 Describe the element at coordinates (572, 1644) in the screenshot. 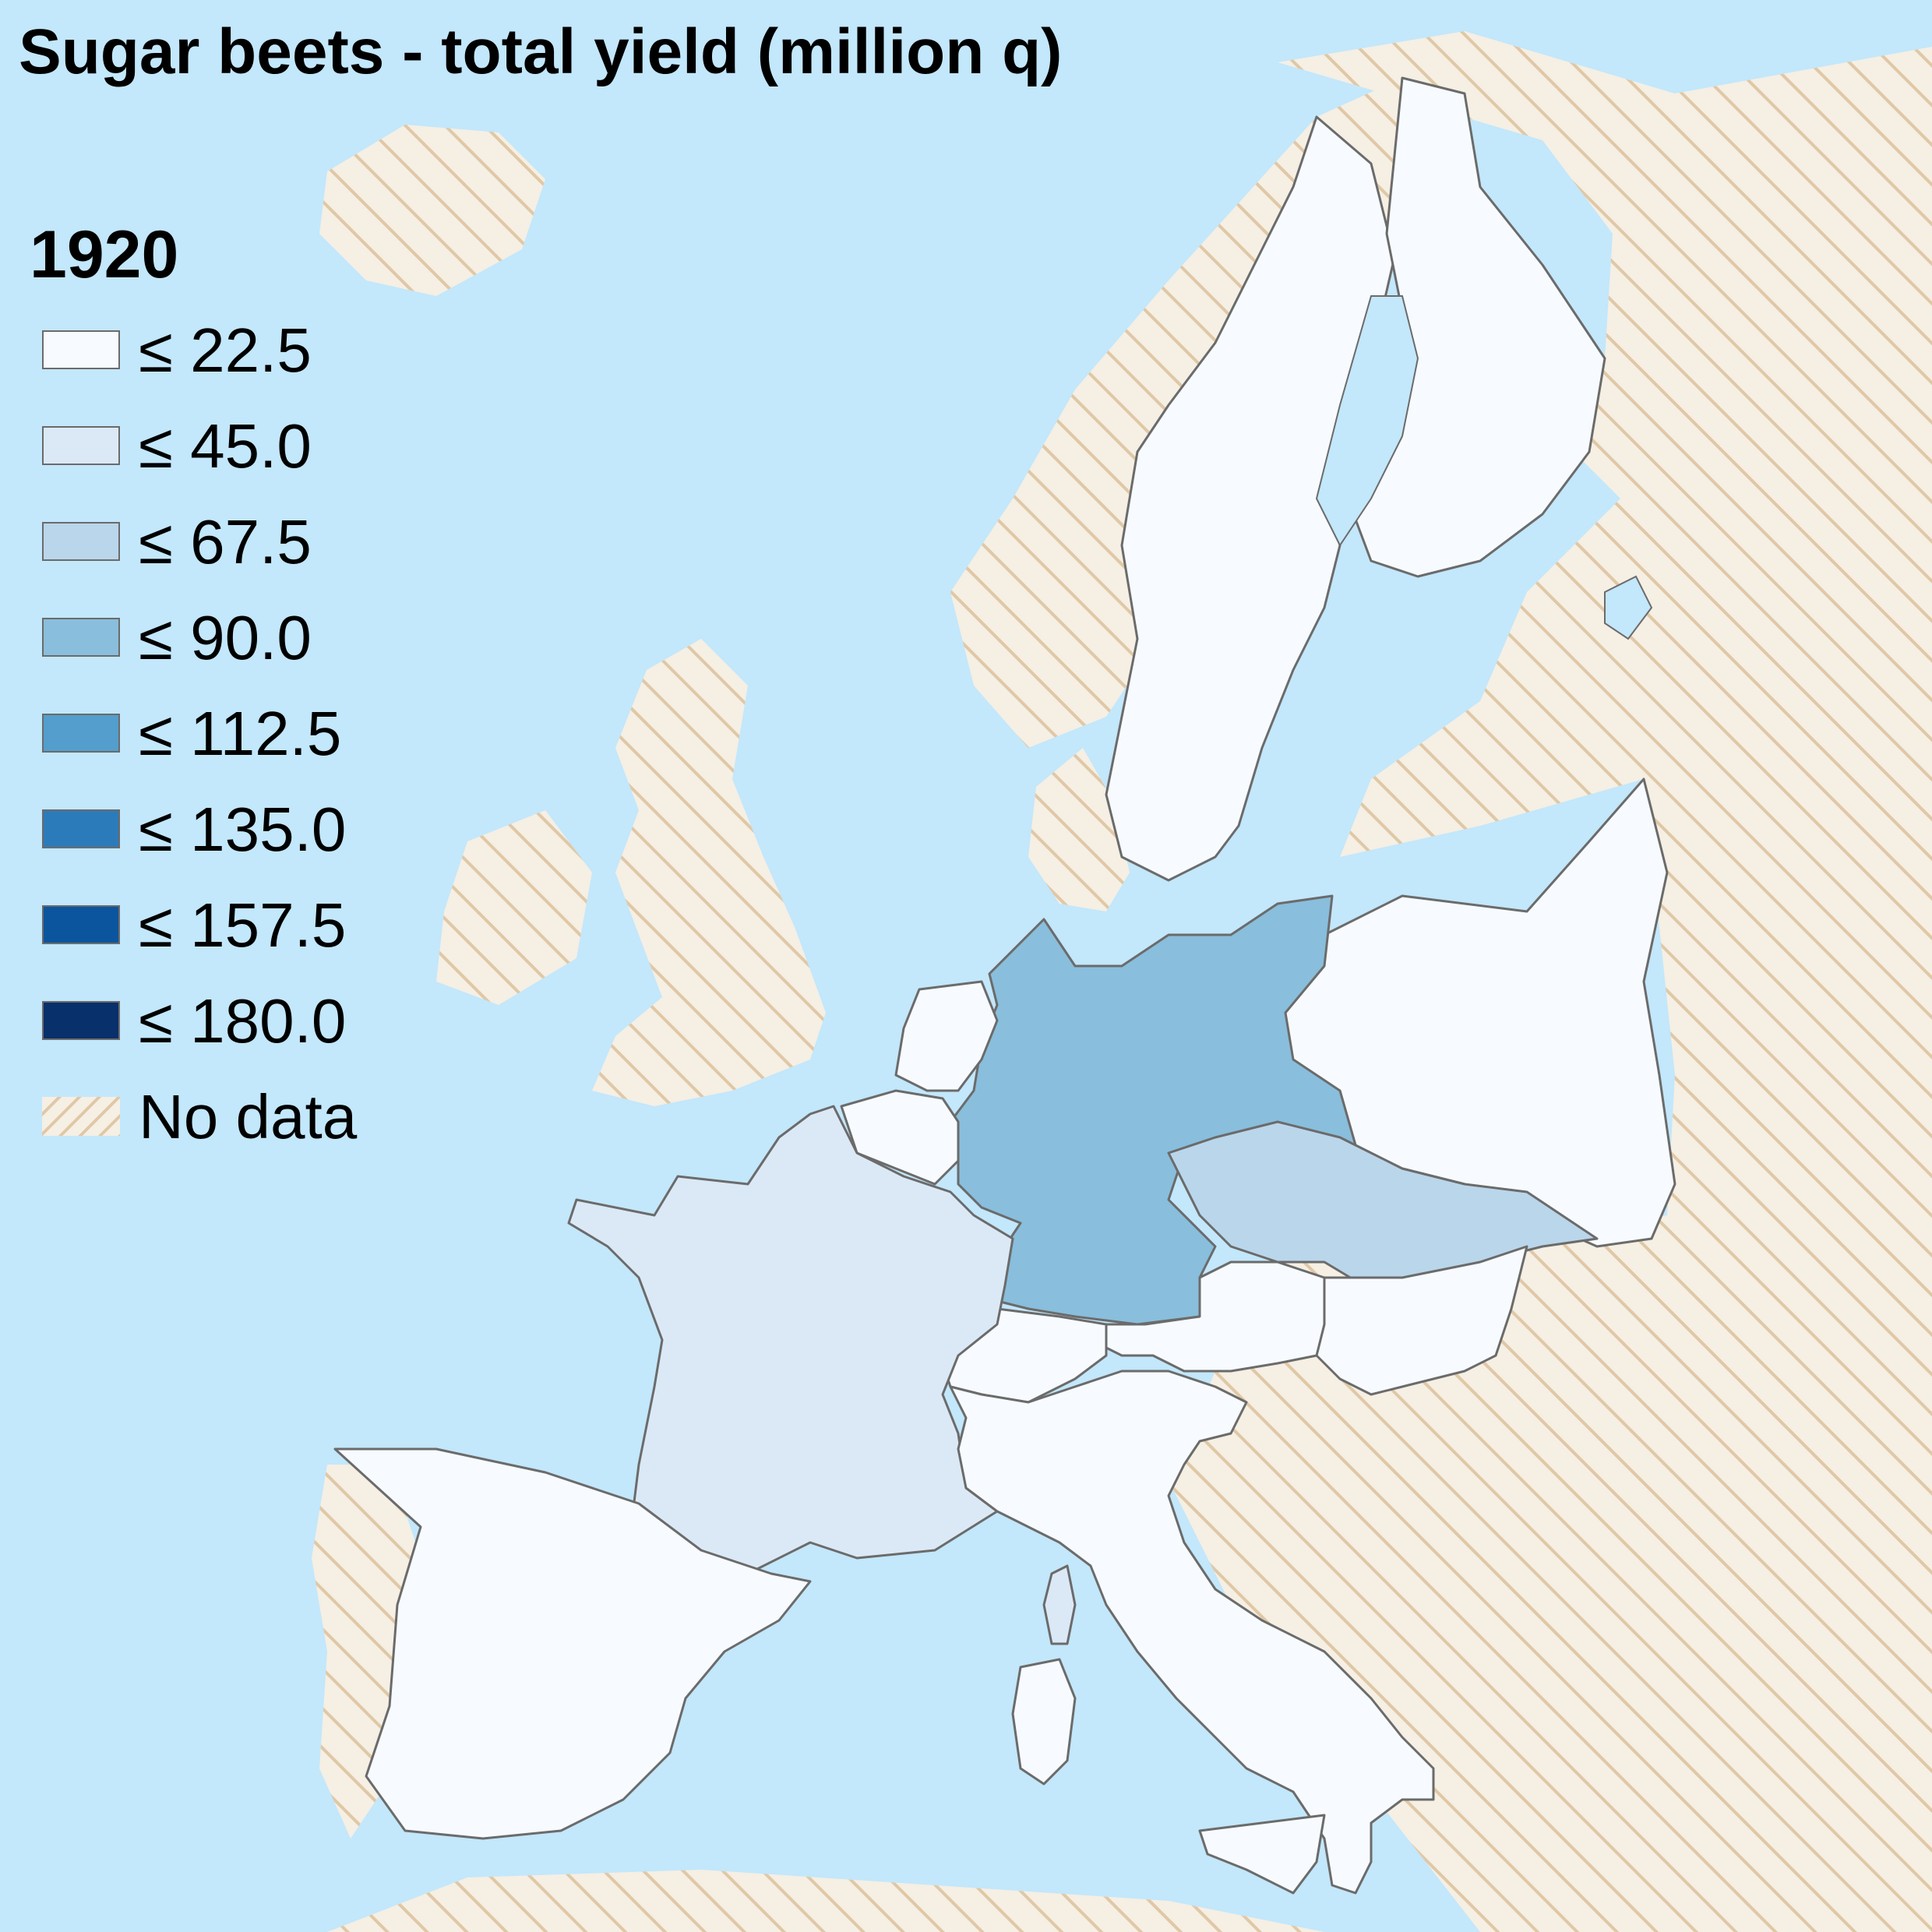

I see `region-spain` at that location.